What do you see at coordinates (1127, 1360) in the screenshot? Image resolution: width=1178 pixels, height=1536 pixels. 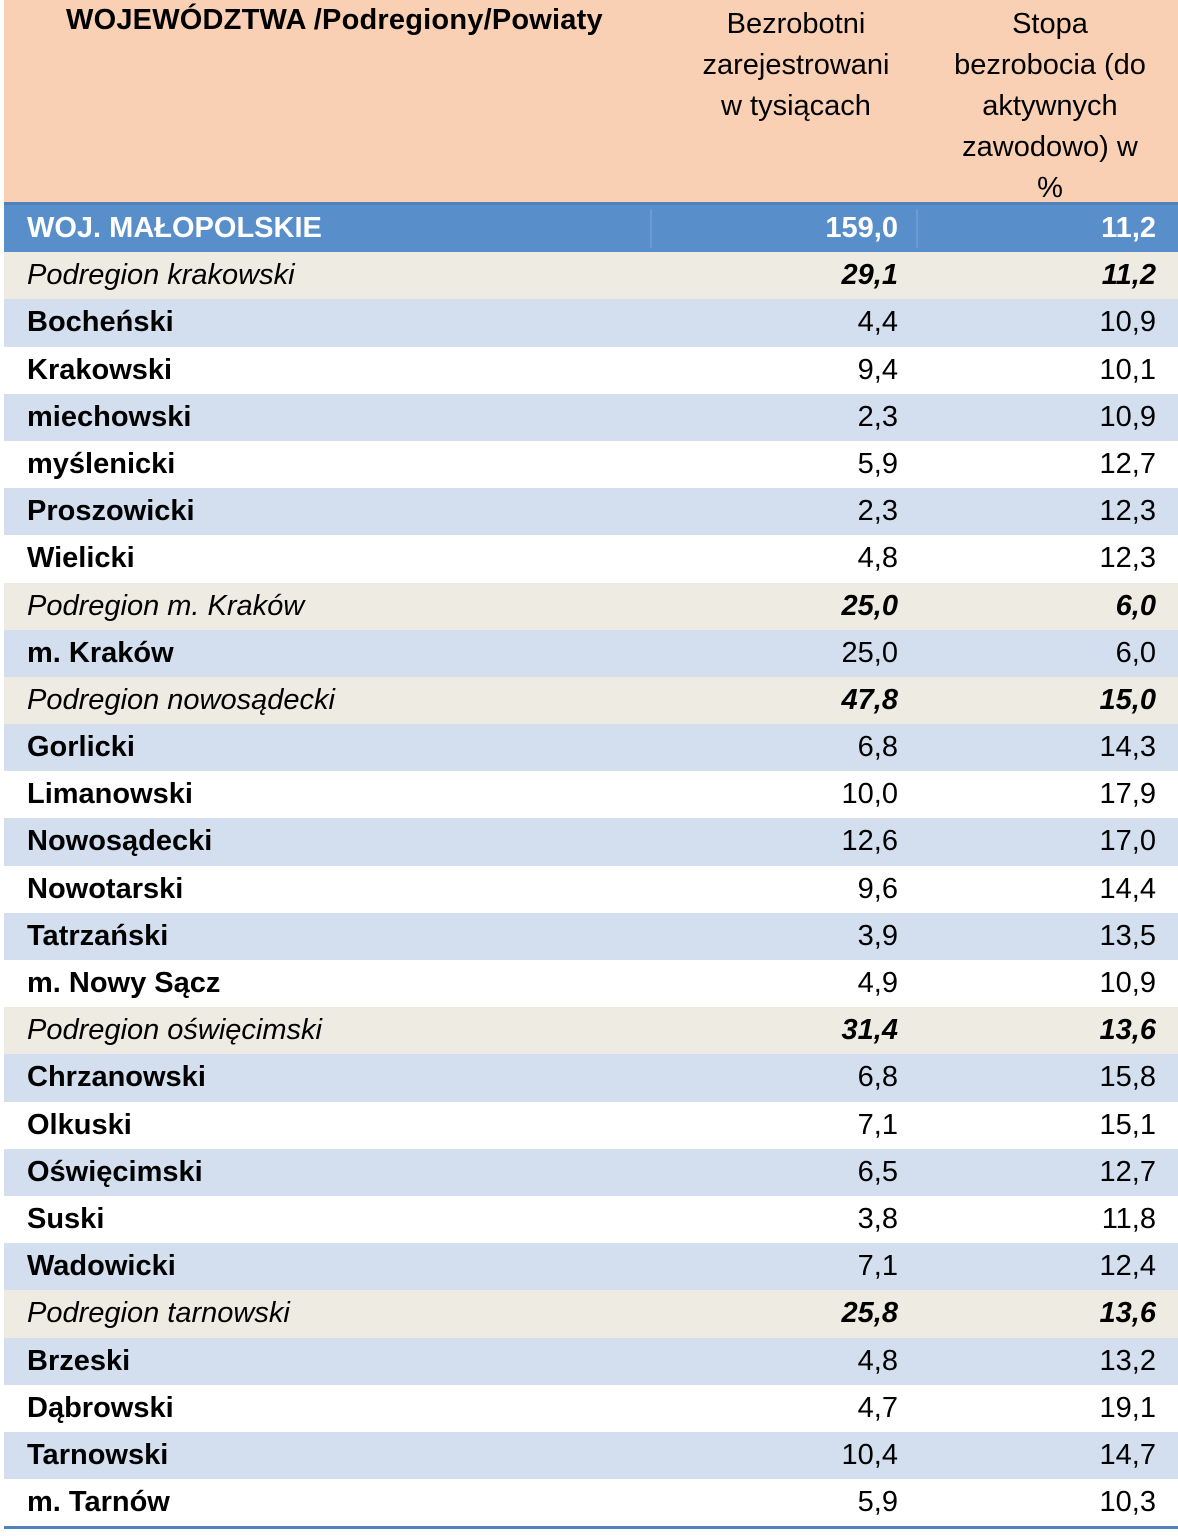 I see `row-rate-value: 13,2` at bounding box center [1127, 1360].